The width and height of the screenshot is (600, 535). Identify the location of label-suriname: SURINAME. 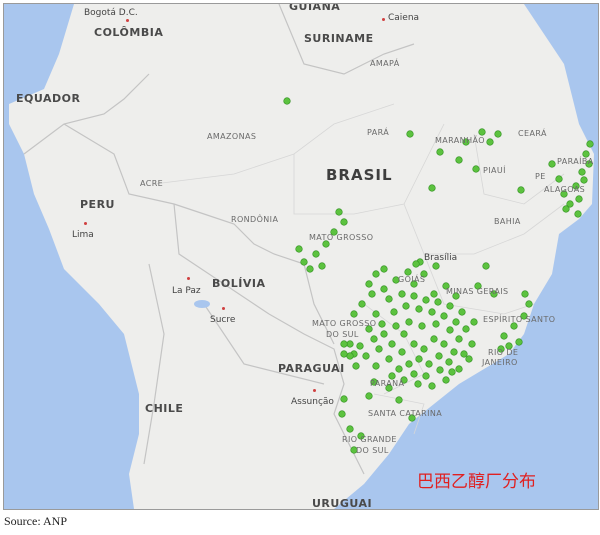
(339, 38).